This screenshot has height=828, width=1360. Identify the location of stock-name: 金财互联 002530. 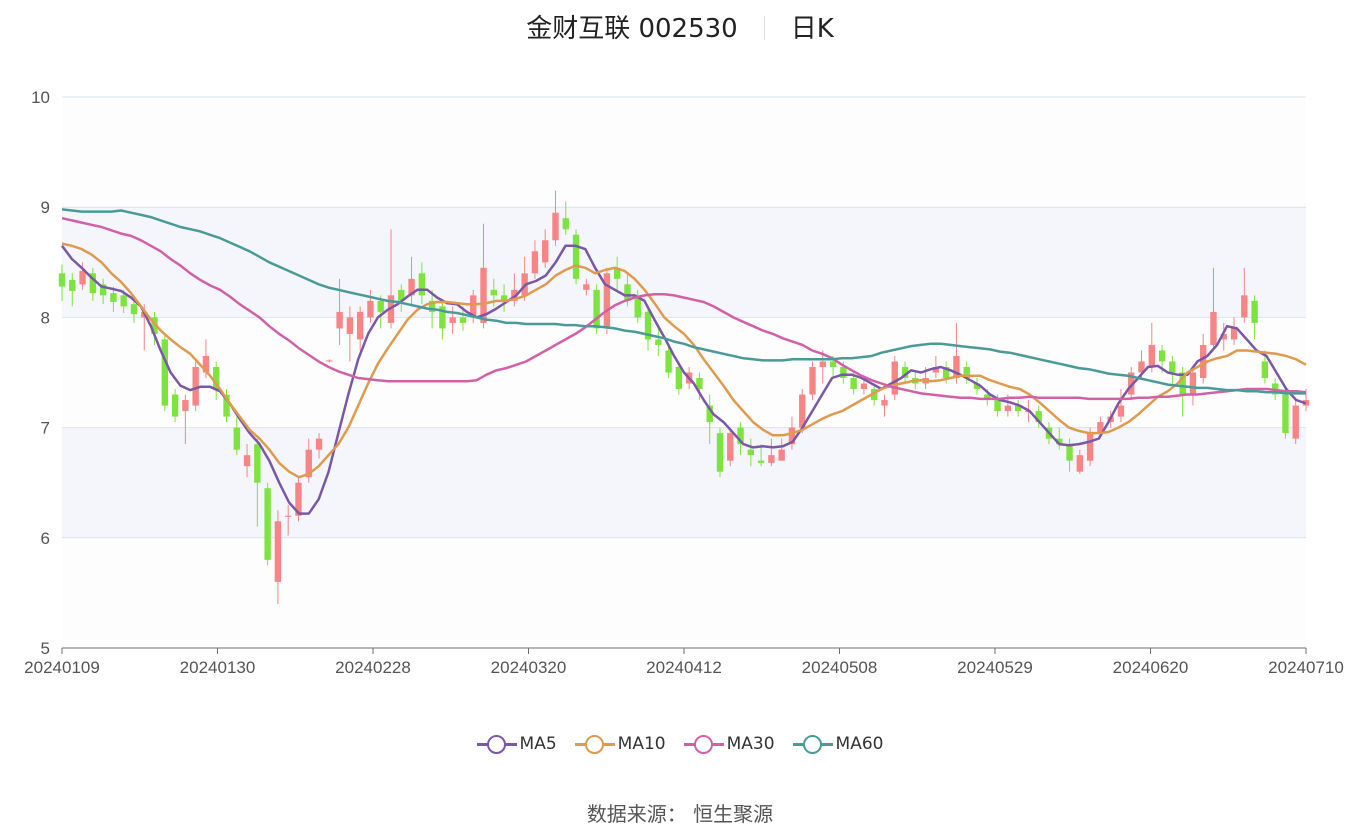
(632, 29).